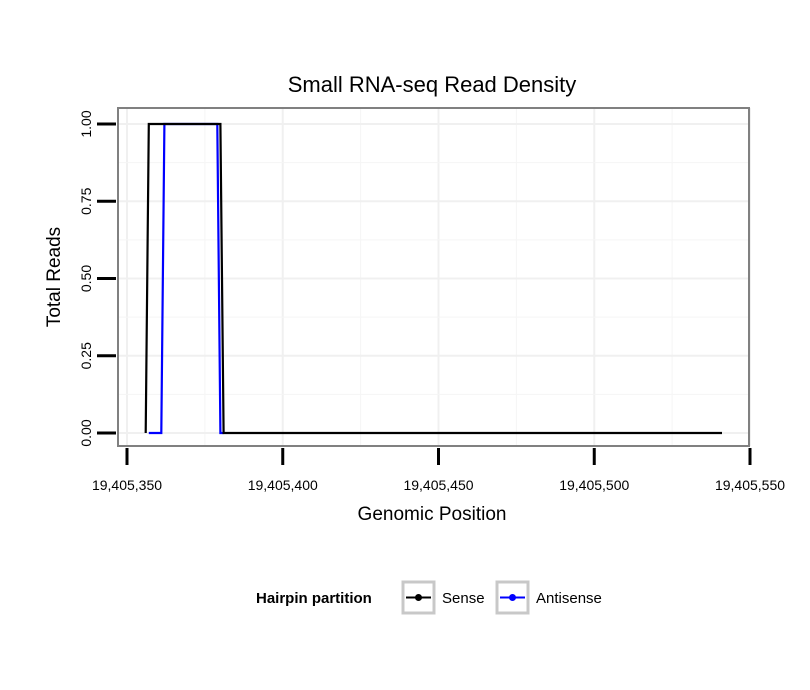 This screenshot has width=810, height=690. I want to click on legend: Hairpin partition Sense Antisense, so click(429, 597).